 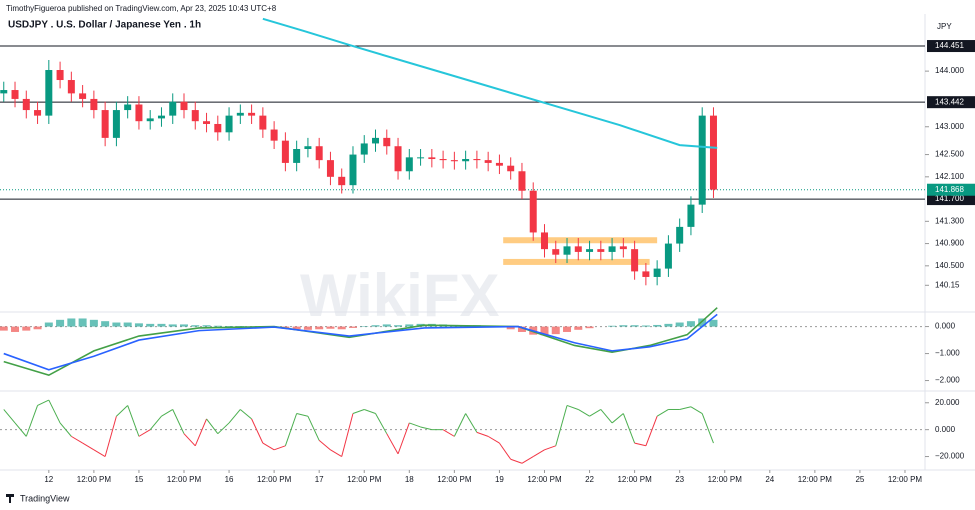 I want to click on y-tick-label: −20.000, so click(x=950, y=456).